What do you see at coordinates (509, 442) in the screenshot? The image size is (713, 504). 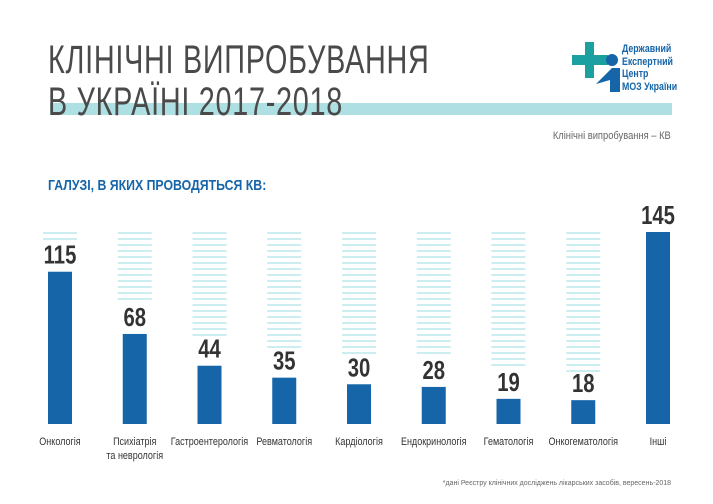 I see `category-label: Гематологія` at bounding box center [509, 442].